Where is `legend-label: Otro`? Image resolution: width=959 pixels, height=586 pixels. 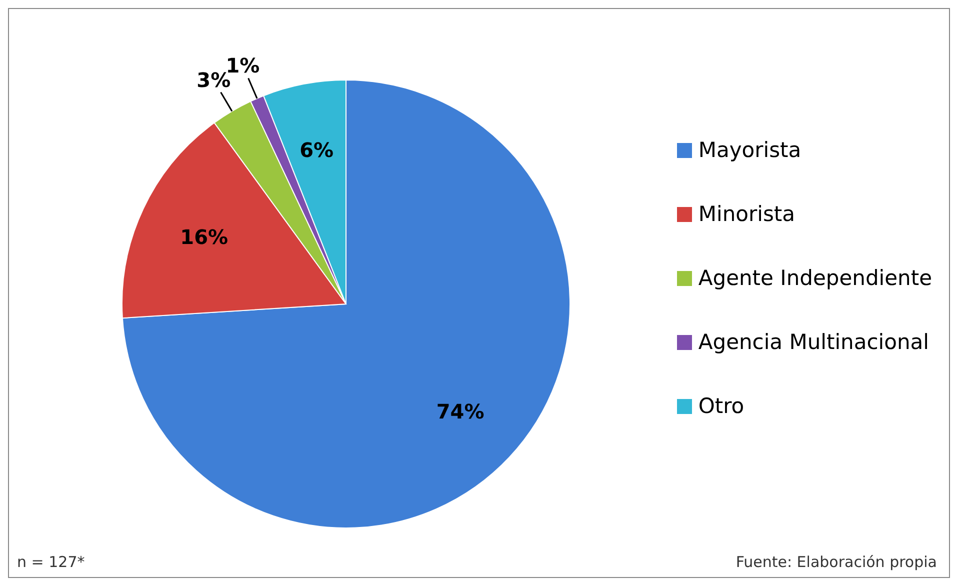 legend-label: Otro is located at coordinates (721, 406).